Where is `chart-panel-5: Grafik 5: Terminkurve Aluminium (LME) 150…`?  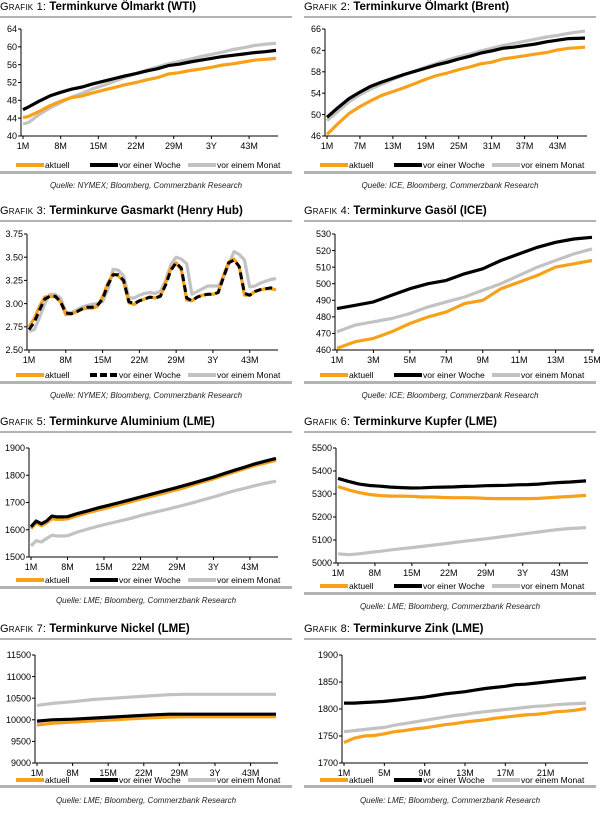 chart-panel-5: Grafik 5: Terminkurve Aluminium (LME) 150… is located at coordinates (146, 517).